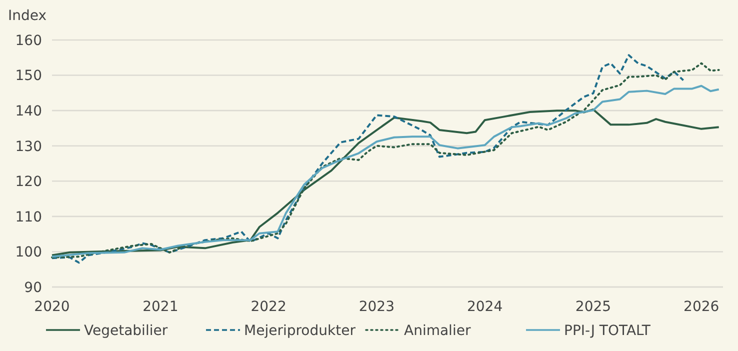 The image size is (738, 351). I want to click on legend-label: PPI-J TOTALT, so click(607, 331).